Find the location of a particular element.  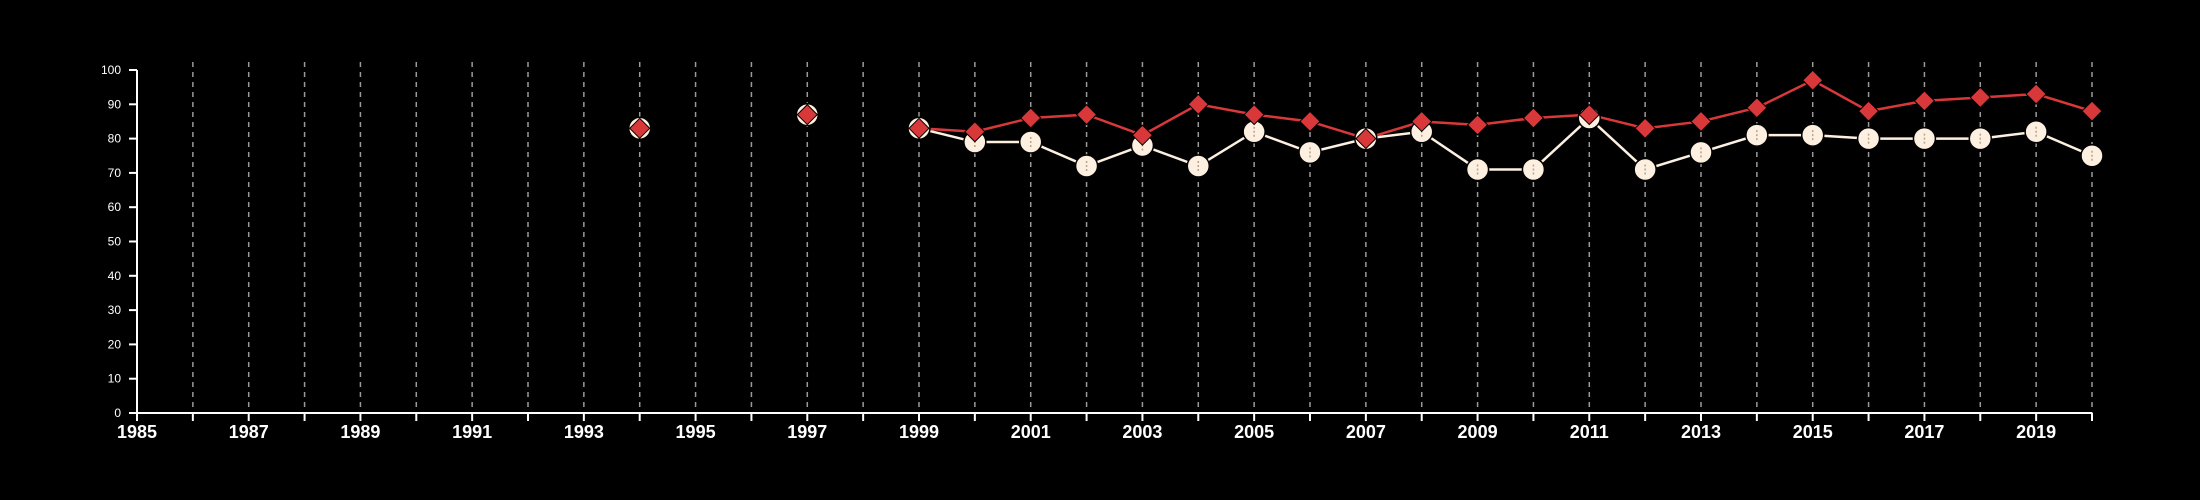

y-tick-label: 80 is located at coordinates (115, 139).